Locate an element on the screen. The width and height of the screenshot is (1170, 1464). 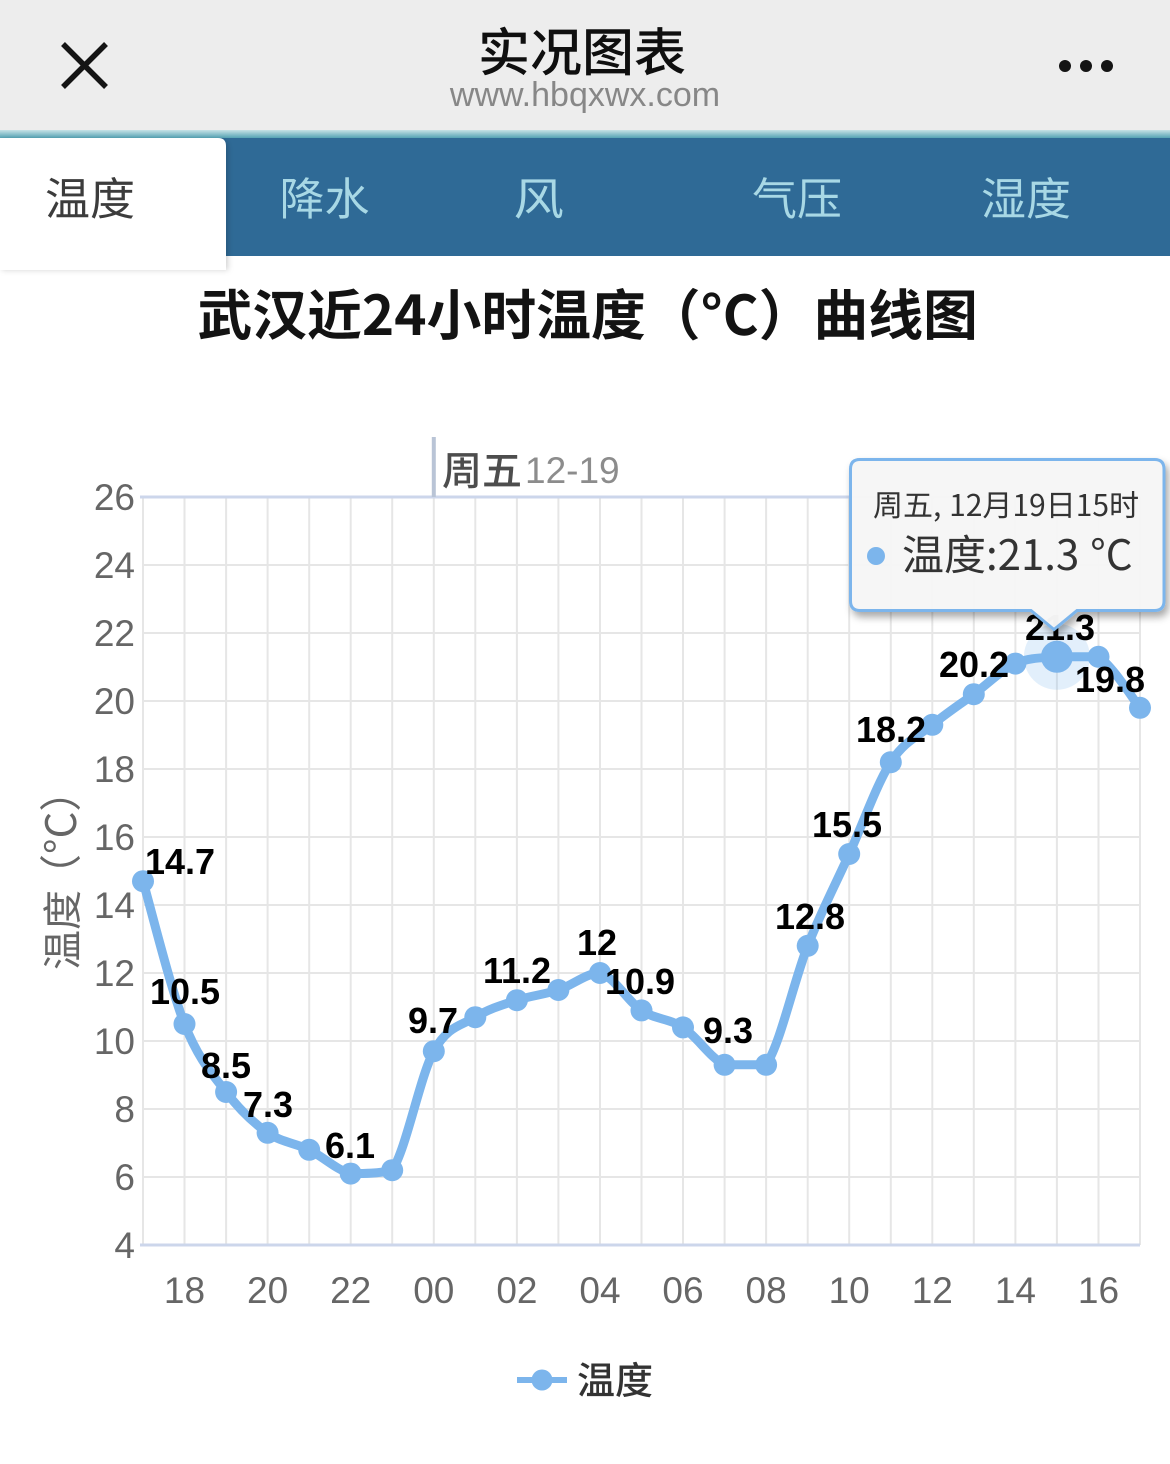
svg-text: 11.2 is located at coordinates (517, 970).